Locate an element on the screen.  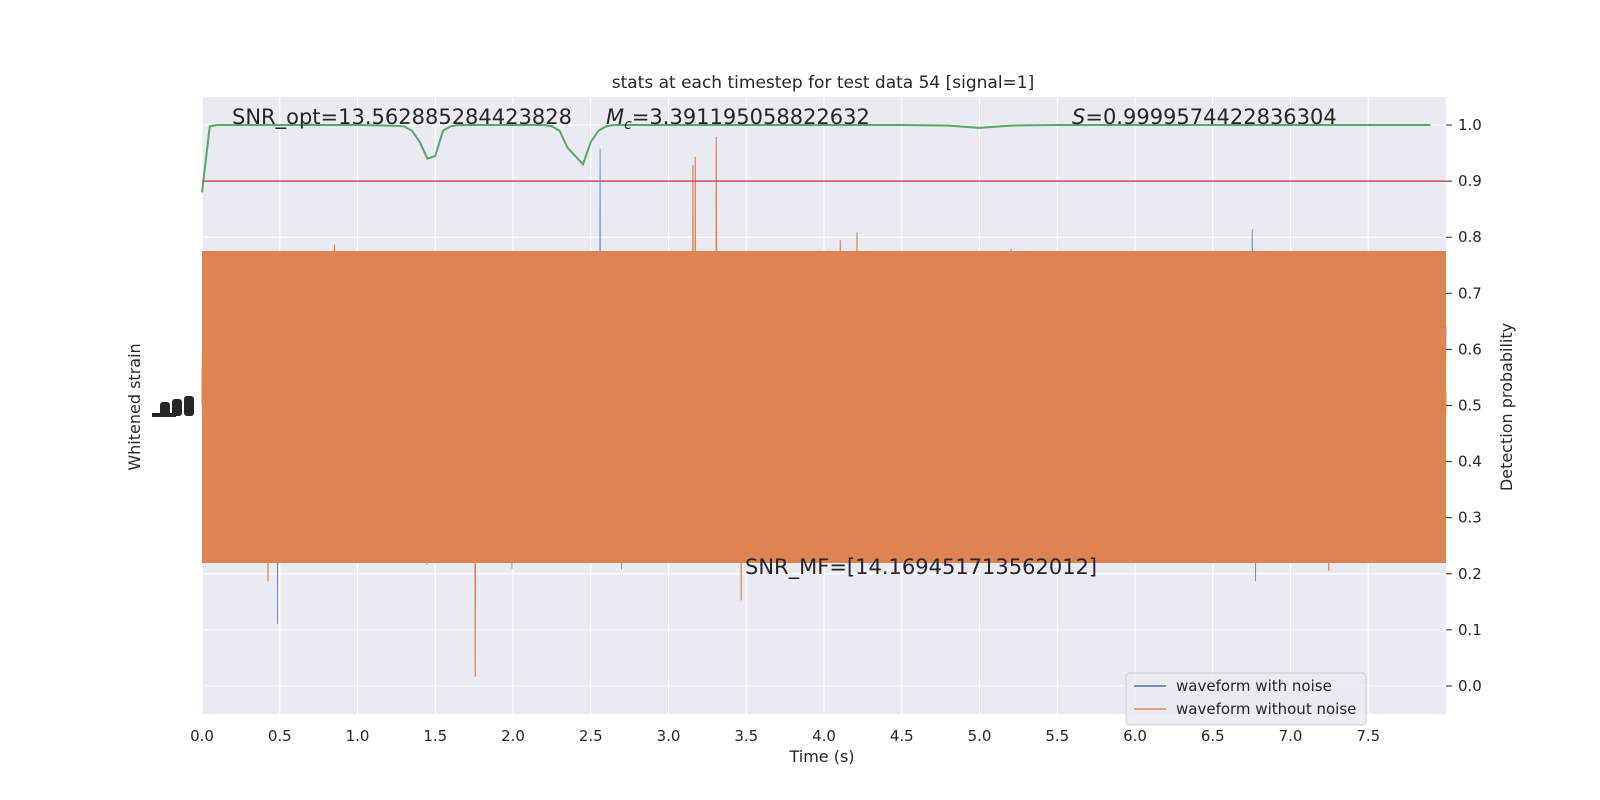
y-tick-label: 0.7 is located at coordinates (1470, 293).